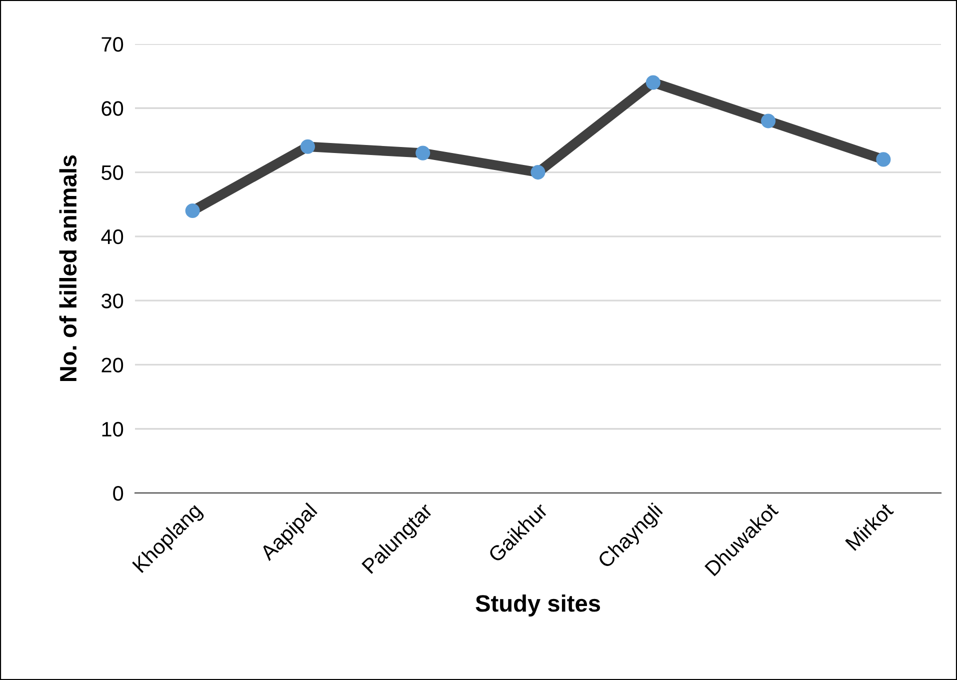 This screenshot has width=957, height=680. Describe the element at coordinates (68, 268) in the screenshot. I see `y-axis-title: No. of killed animals` at that location.